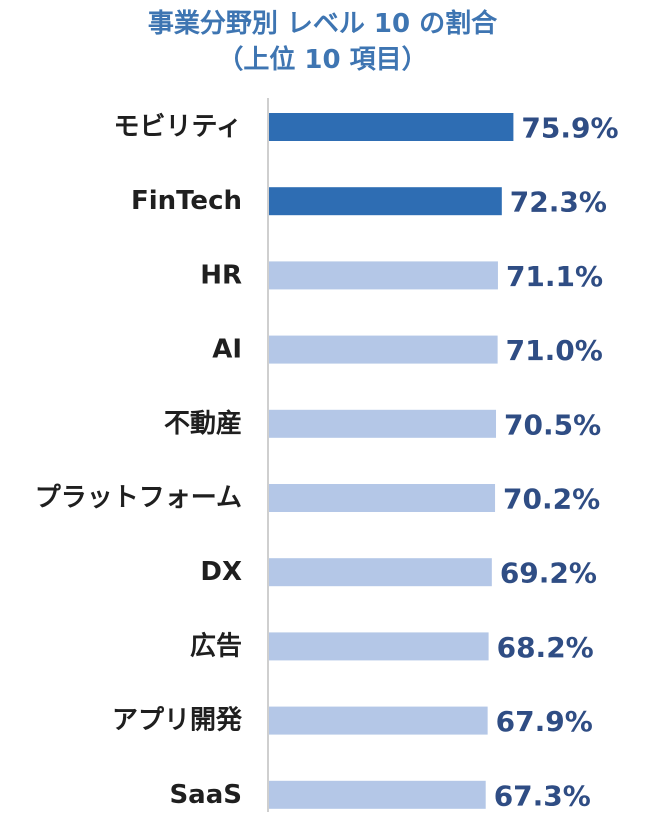  I want to click on value-label: 67.9%, so click(544, 721).